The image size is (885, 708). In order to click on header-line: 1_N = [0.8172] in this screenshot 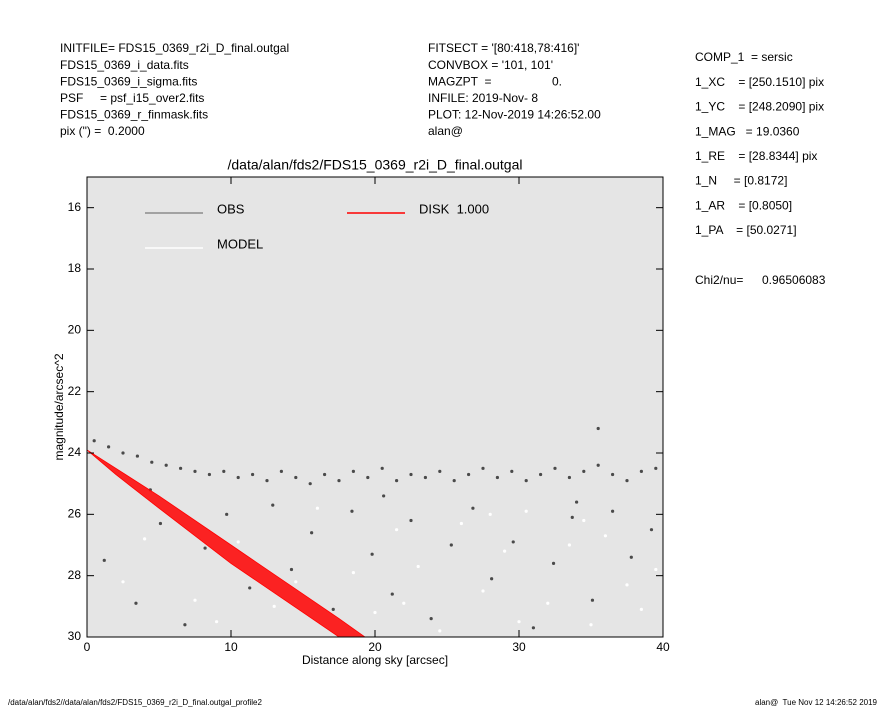, I will do `click(741, 181)`.